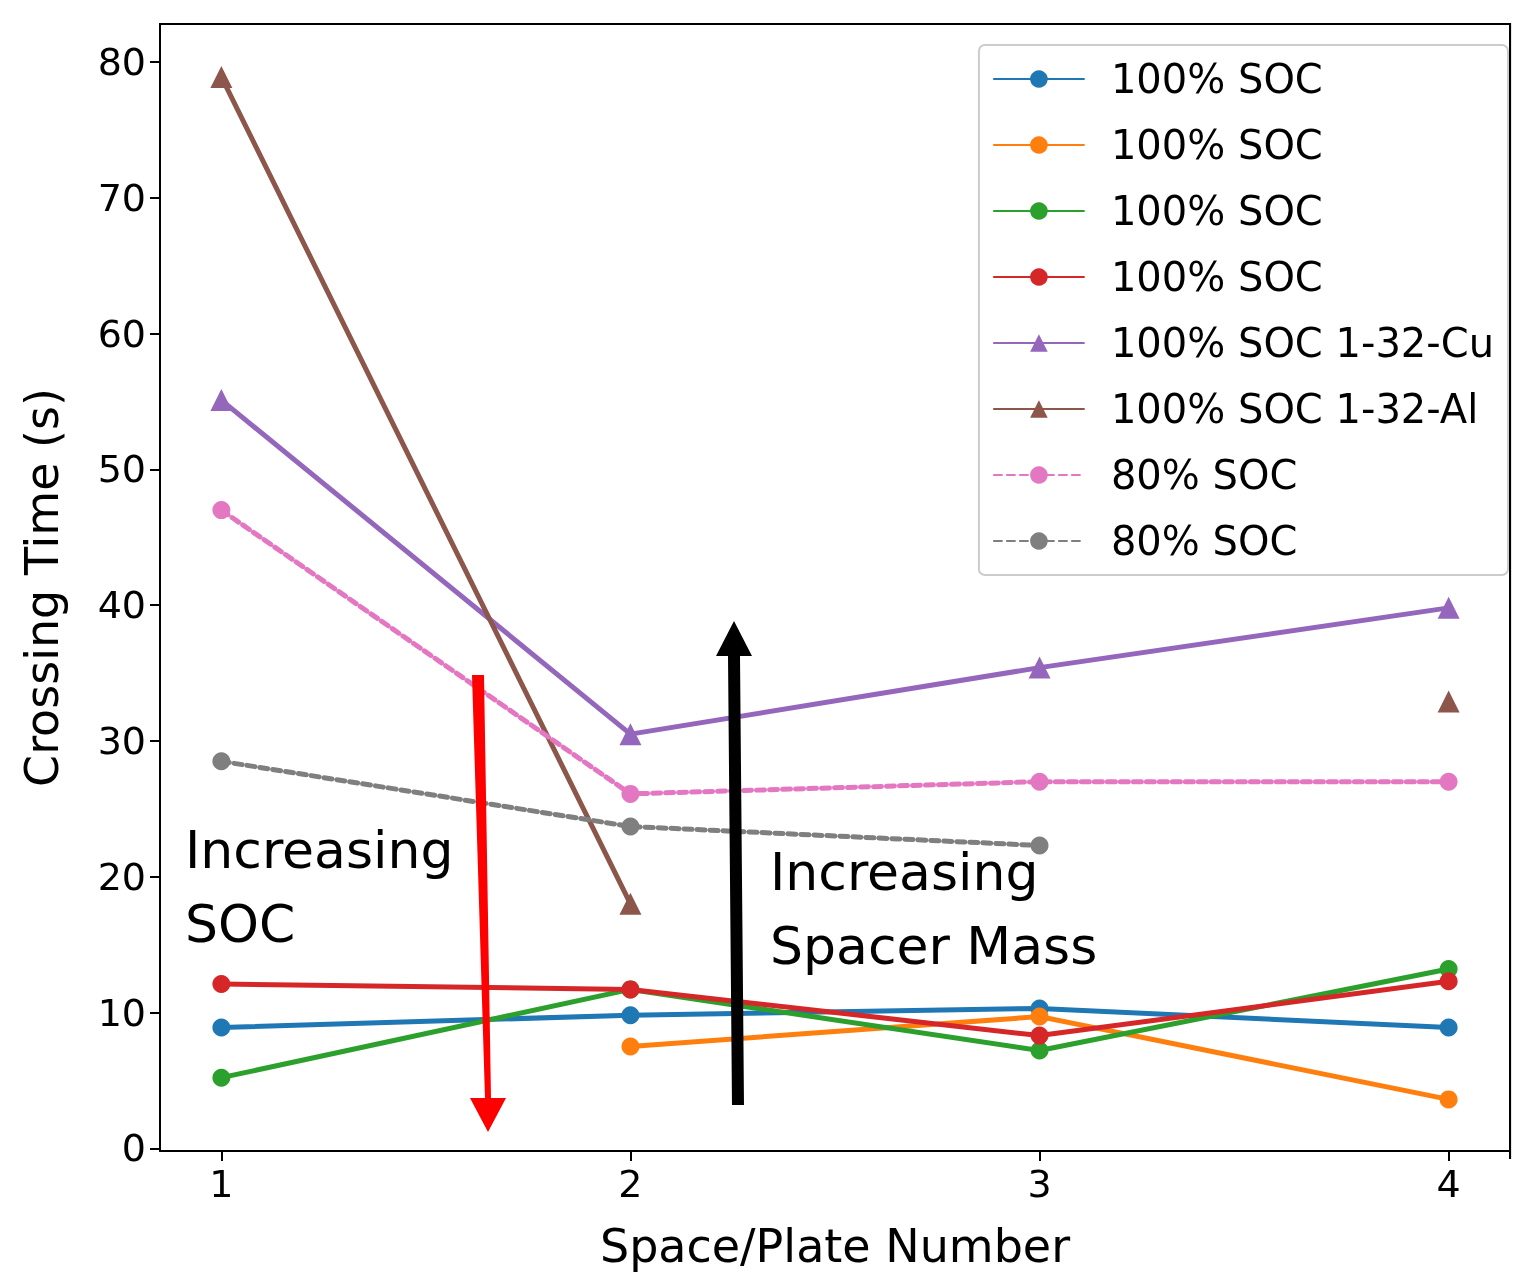  What do you see at coordinates (121, 469) in the screenshot?
I see `y-tick-label: 50` at bounding box center [121, 469].